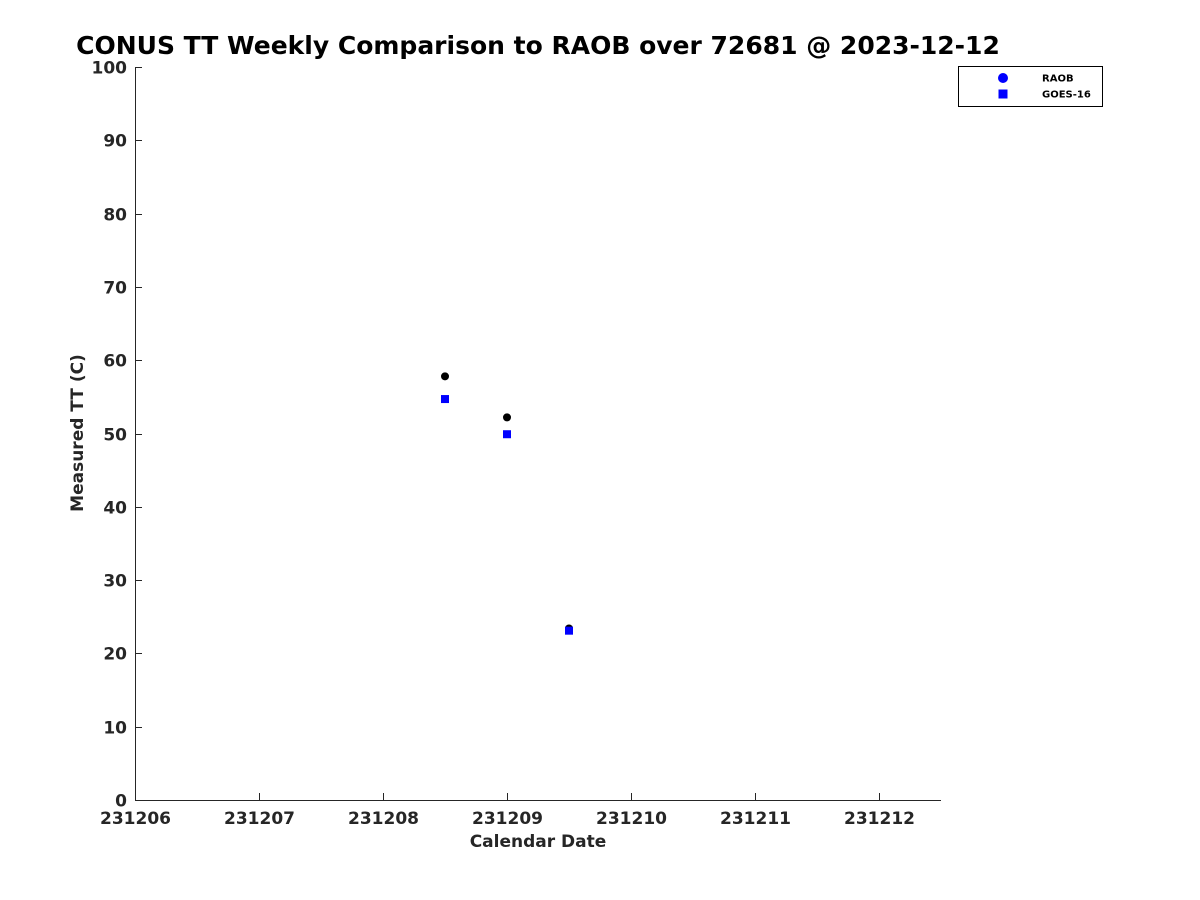 This screenshot has width=1200, height=900. Describe the element at coordinates (115, 362) in the screenshot. I see `y-tick-label: 60` at that location.